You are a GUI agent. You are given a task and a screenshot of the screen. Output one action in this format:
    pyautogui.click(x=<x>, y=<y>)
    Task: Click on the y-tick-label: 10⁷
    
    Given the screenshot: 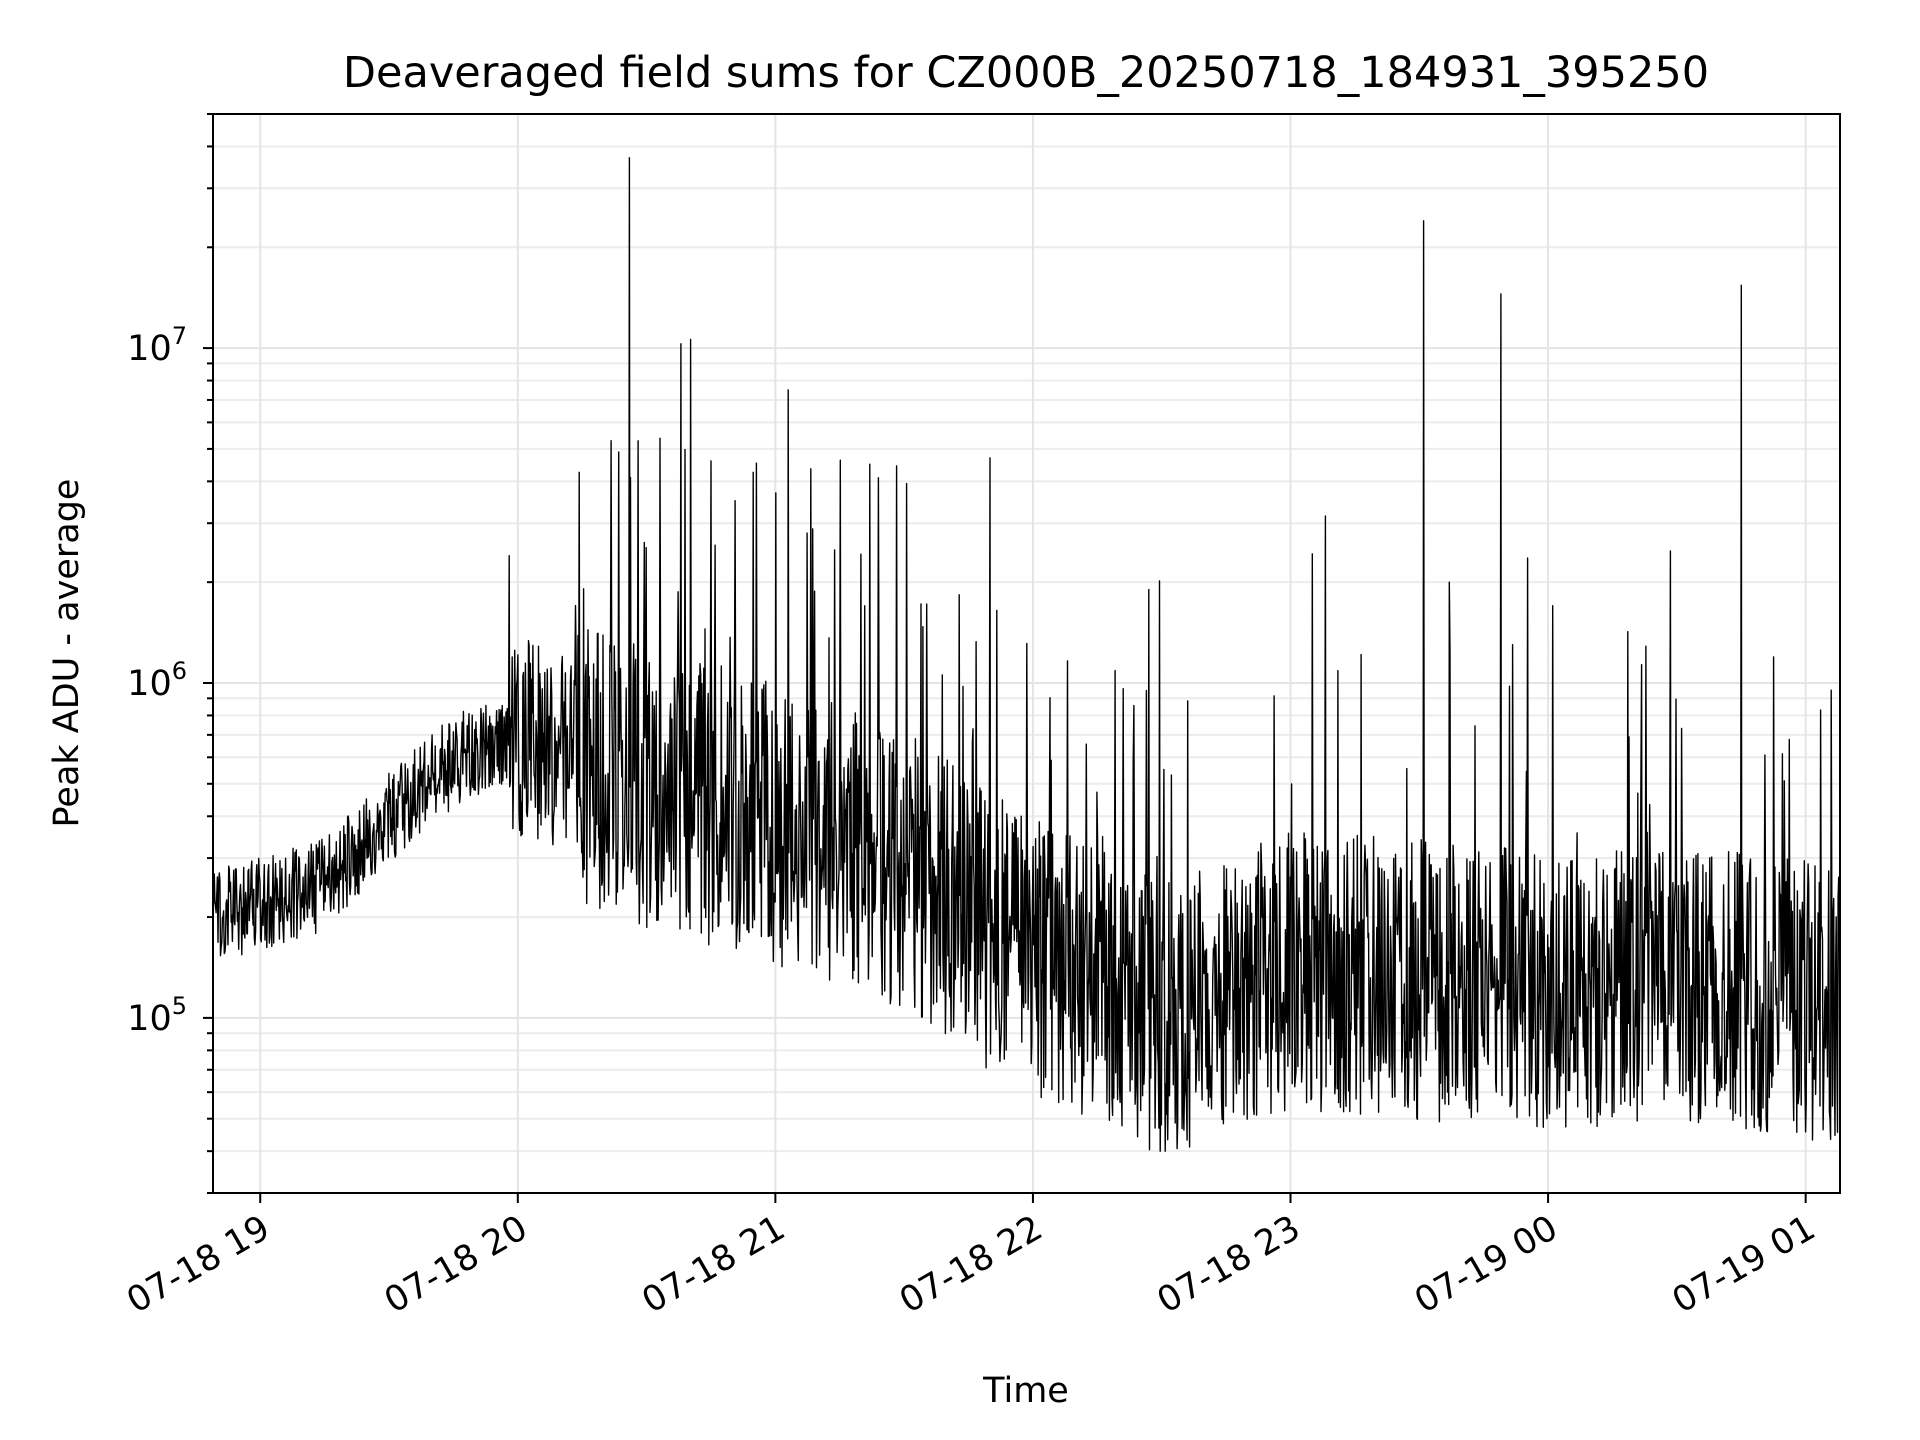 What is the action you would take?
    pyautogui.click(x=157, y=345)
    